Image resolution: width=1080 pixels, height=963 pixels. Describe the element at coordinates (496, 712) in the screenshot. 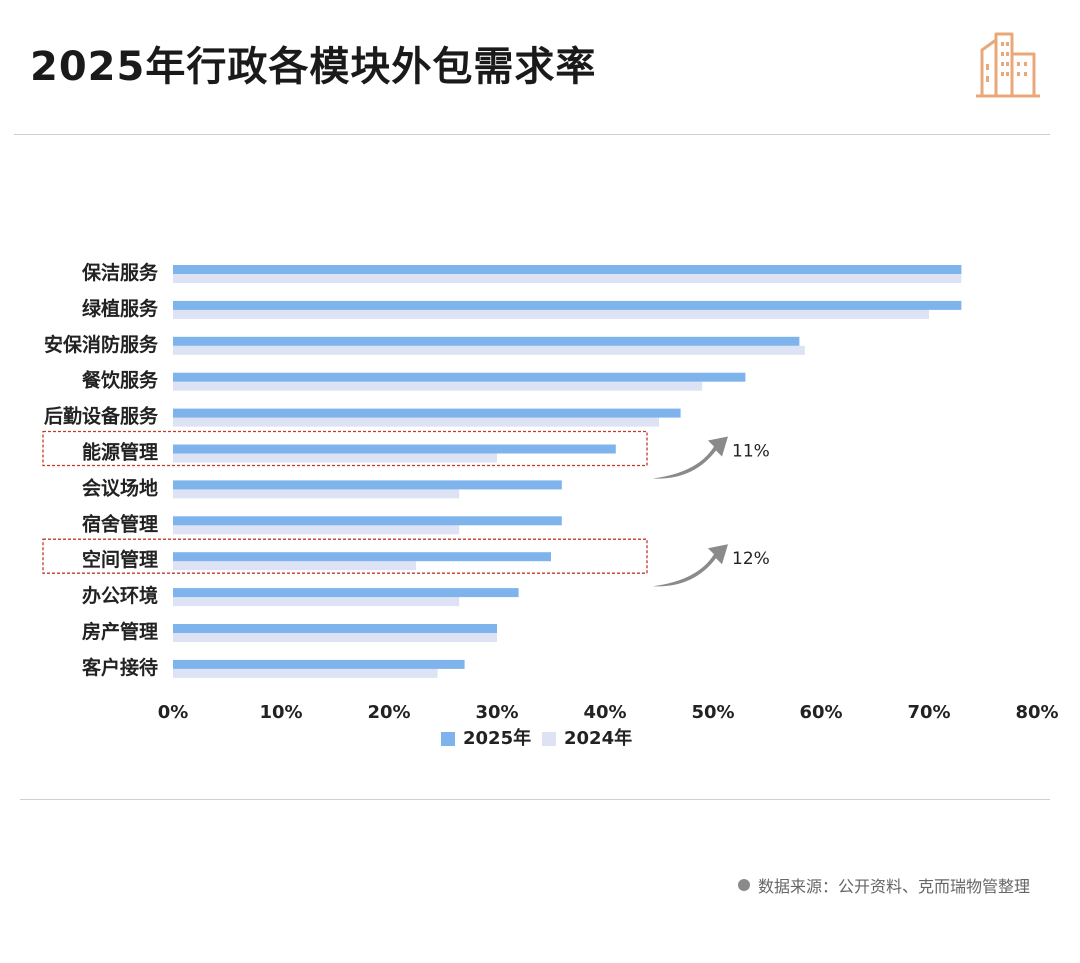

I see `x-tick-label: 30%` at that location.